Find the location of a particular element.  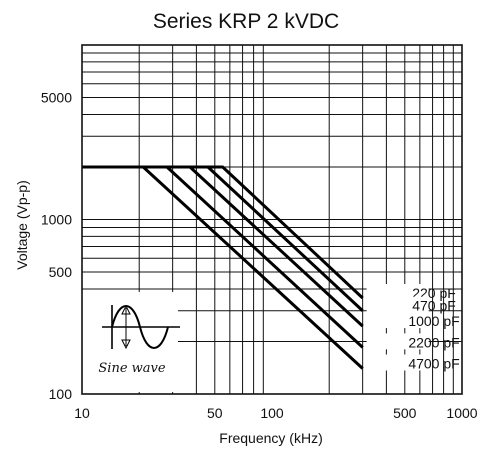

y-tick-labels: 100 500 1000 5000 is located at coordinates (56, 246).